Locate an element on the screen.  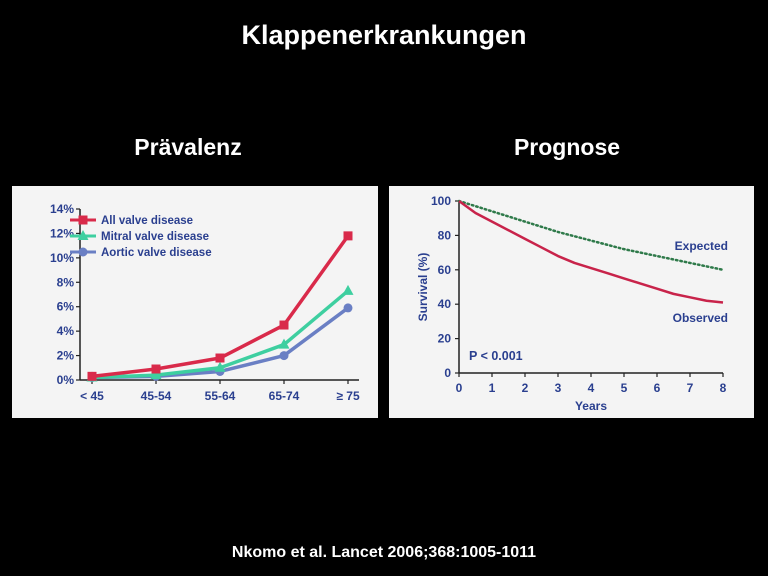
x-tick-label: 0 is located at coordinates (459, 388).